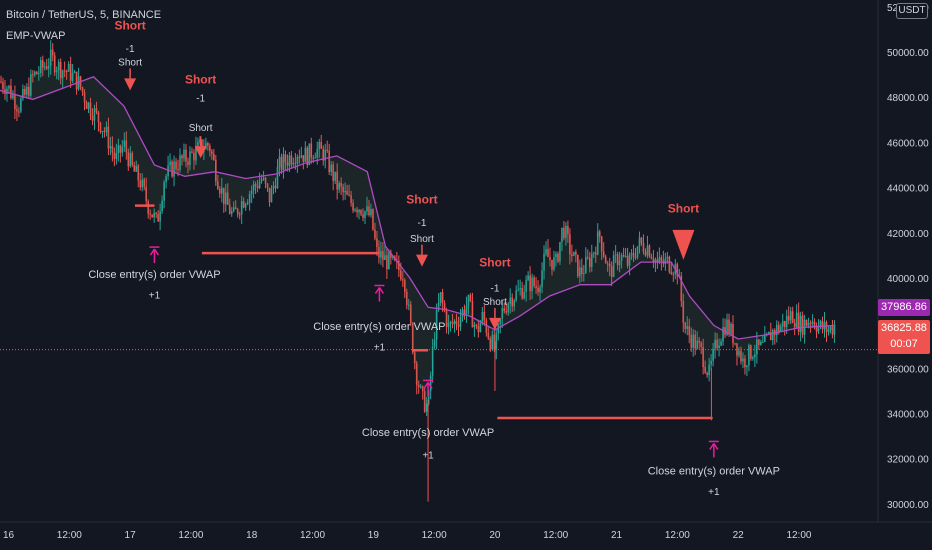 This screenshot has height=550, width=932. What do you see at coordinates (155, 295) in the screenshot?
I see `annotation-close-qty: +1` at bounding box center [155, 295].